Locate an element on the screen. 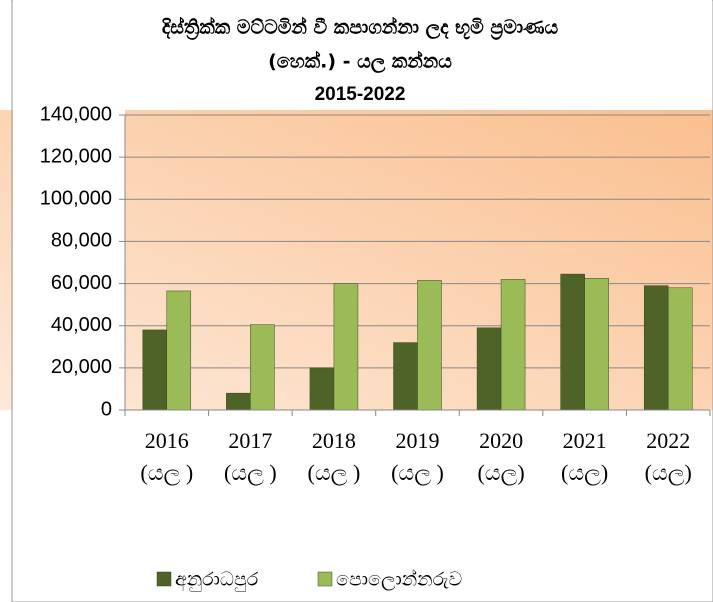  y-tick-label: 20,000 is located at coordinates (81, 367).